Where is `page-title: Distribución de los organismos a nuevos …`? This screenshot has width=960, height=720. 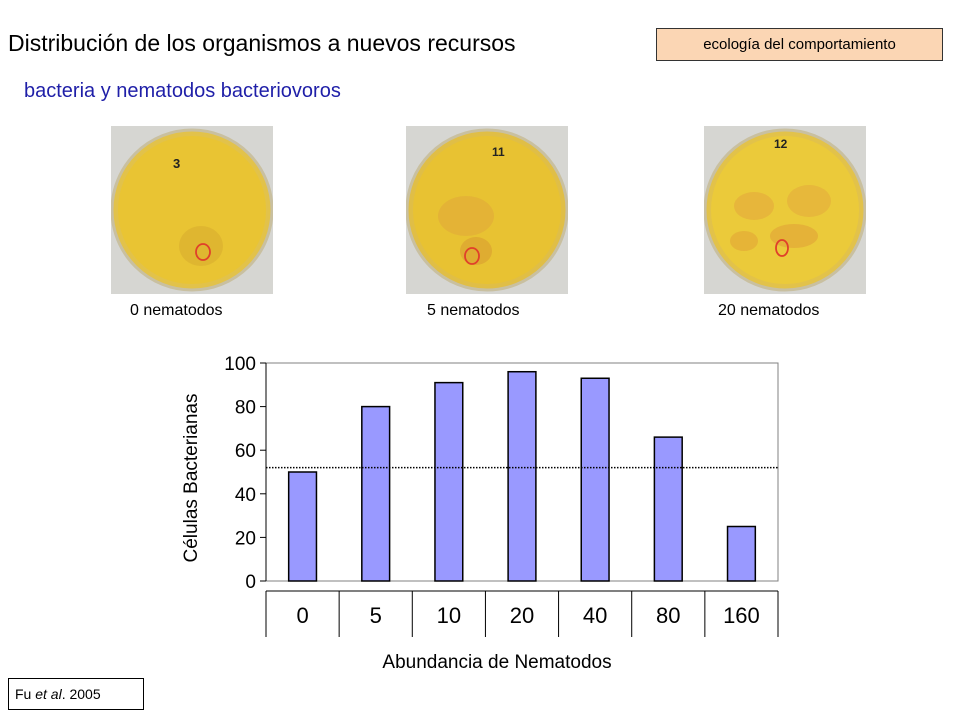
page-title: Distribución de los organismos a nuevos … is located at coordinates (262, 43).